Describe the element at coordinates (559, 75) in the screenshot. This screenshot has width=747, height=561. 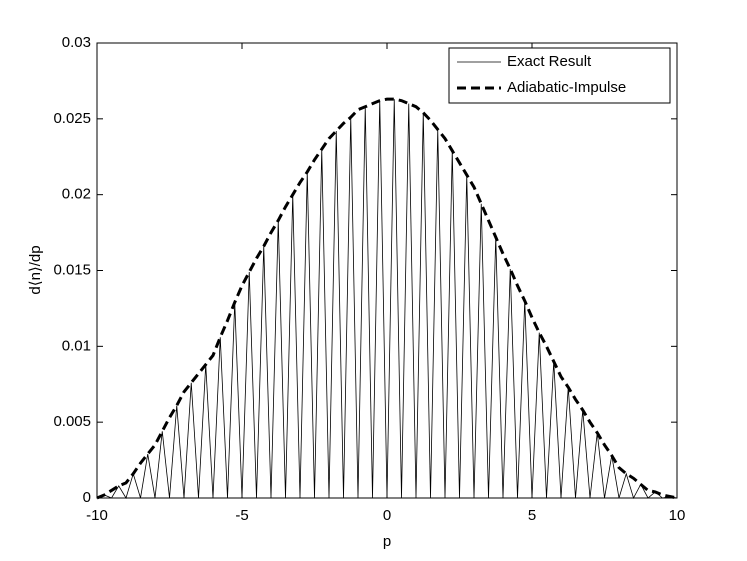
I see `legend-box` at that location.